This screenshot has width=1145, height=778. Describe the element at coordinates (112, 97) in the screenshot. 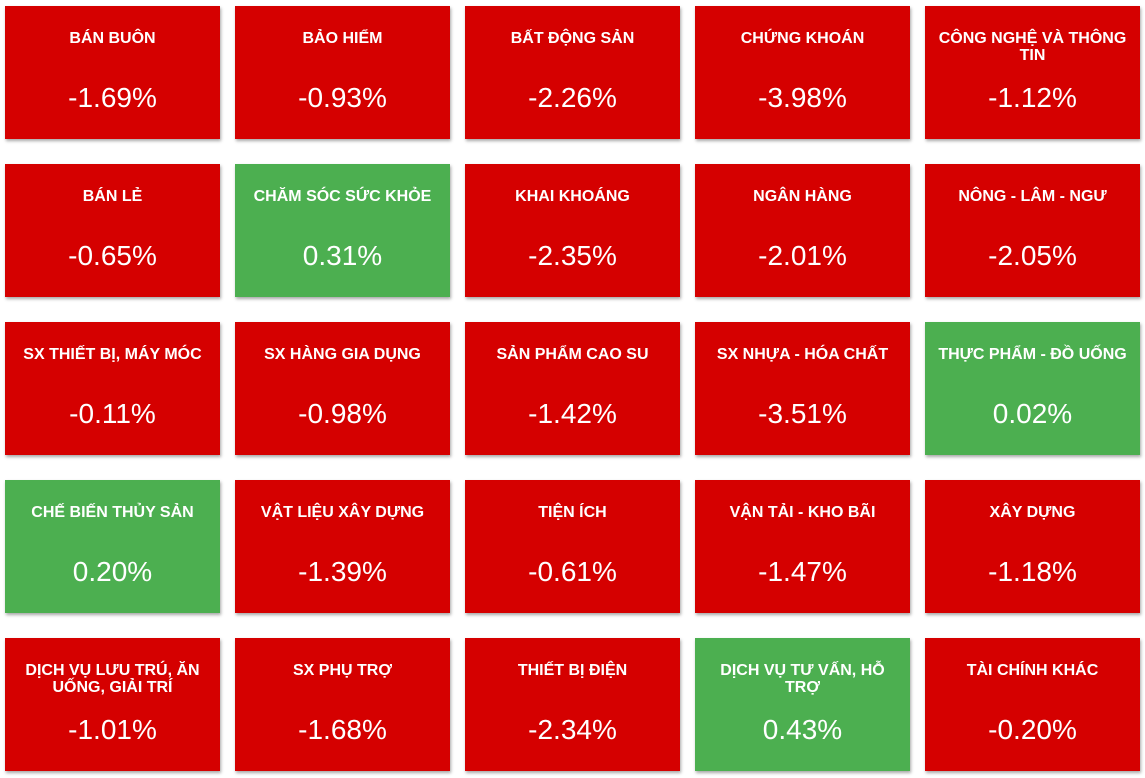

I see `sector-change-value: -1.69%` at that location.